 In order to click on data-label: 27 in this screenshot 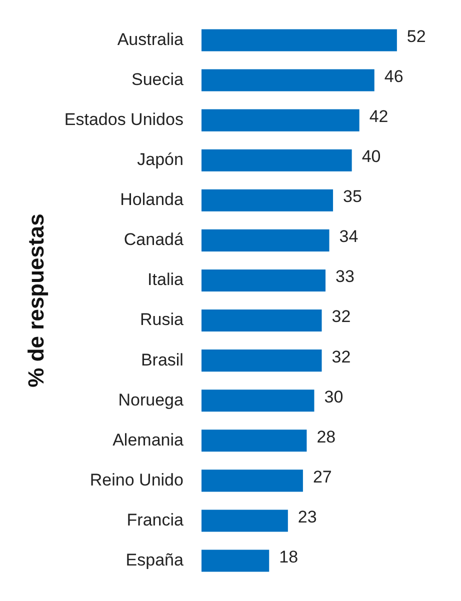, I will do `click(322, 476)`.